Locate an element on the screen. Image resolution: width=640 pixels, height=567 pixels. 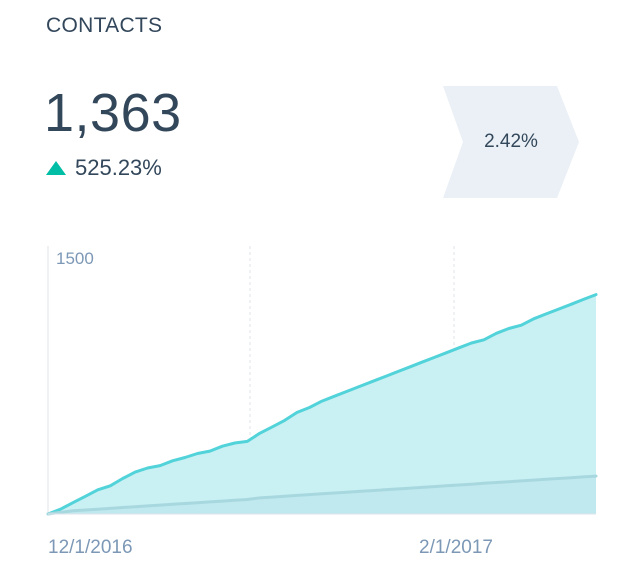
change-percent: 525.23% is located at coordinates (118, 167).